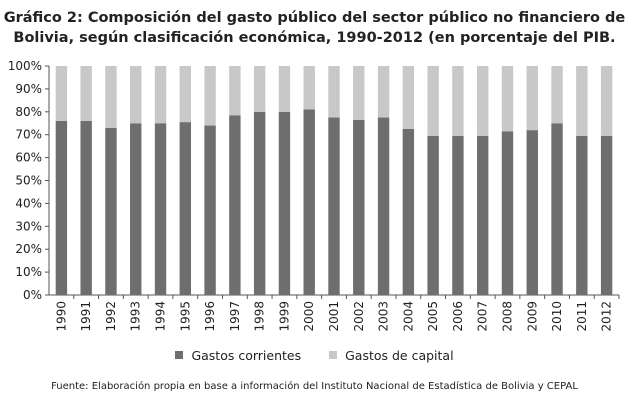 The width and height of the screenshot is (629, 400). I want to click on x-tick-label: 2000, so click(309, 316).